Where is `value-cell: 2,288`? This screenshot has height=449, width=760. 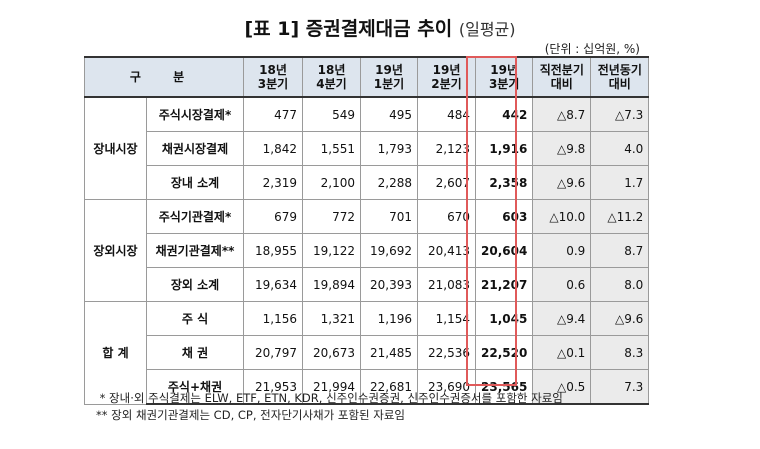 value-cell: 2,288 is located at coordinates (389, 182).